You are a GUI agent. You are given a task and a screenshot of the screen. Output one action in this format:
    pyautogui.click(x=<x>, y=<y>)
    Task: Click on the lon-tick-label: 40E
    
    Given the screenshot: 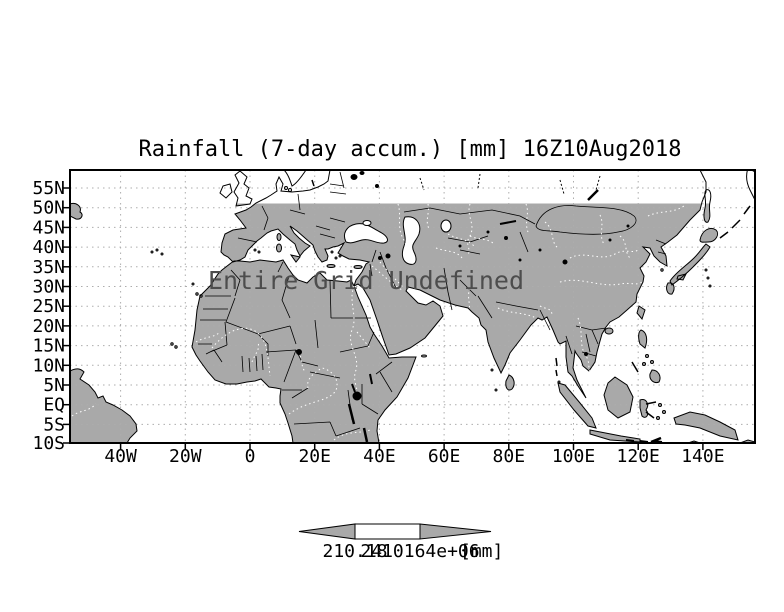 What is the action you would take?
    pyautogui.click(x=379, y=456)
    